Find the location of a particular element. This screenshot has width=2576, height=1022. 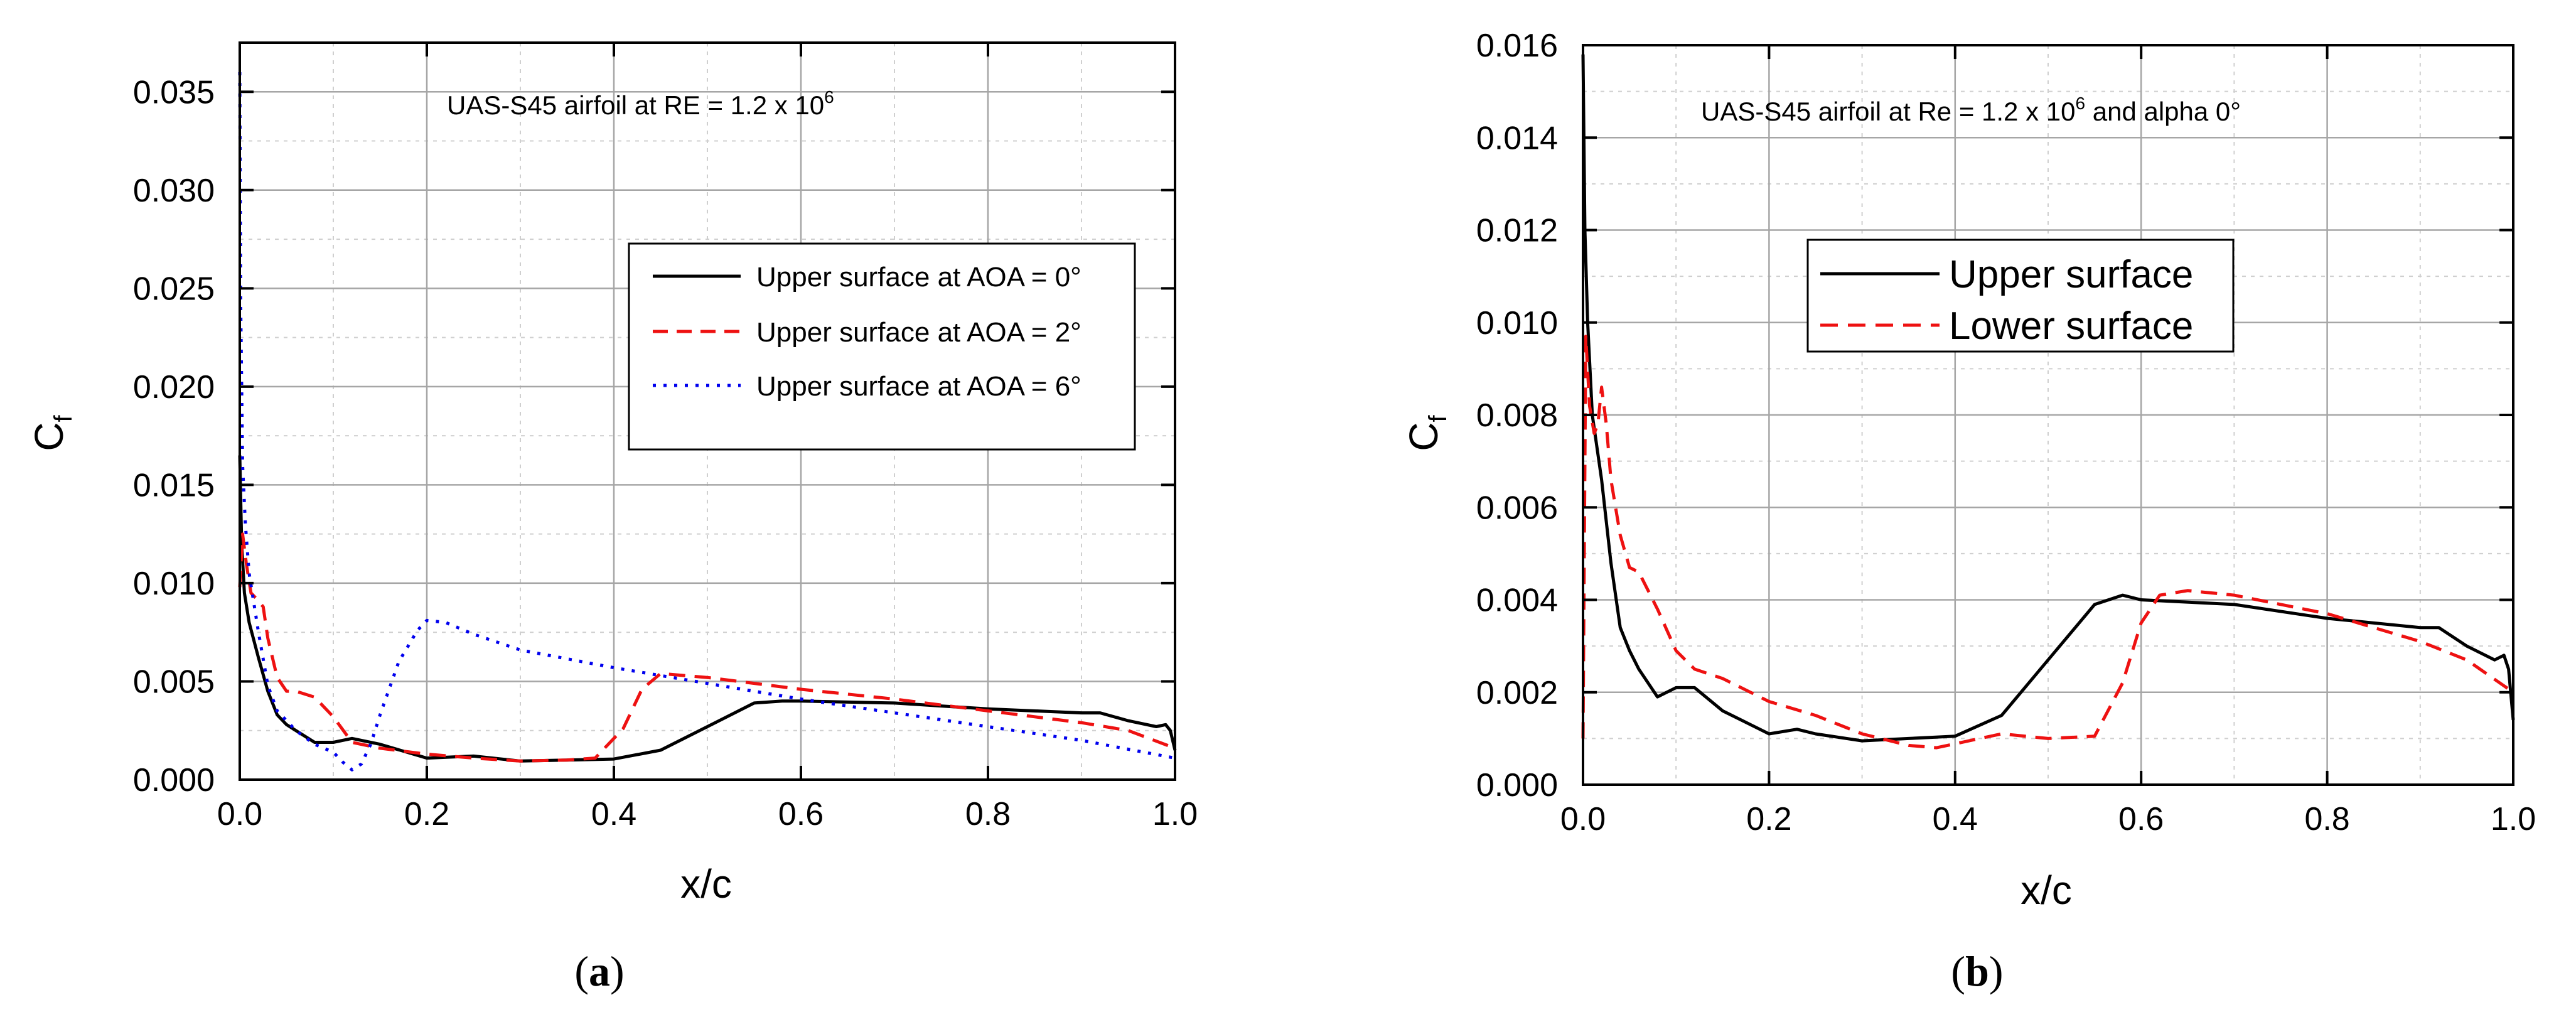

annotation-a: UAS-S45 airfoil at RE = 1.2 x 106 is located at coordinates (640, 103).